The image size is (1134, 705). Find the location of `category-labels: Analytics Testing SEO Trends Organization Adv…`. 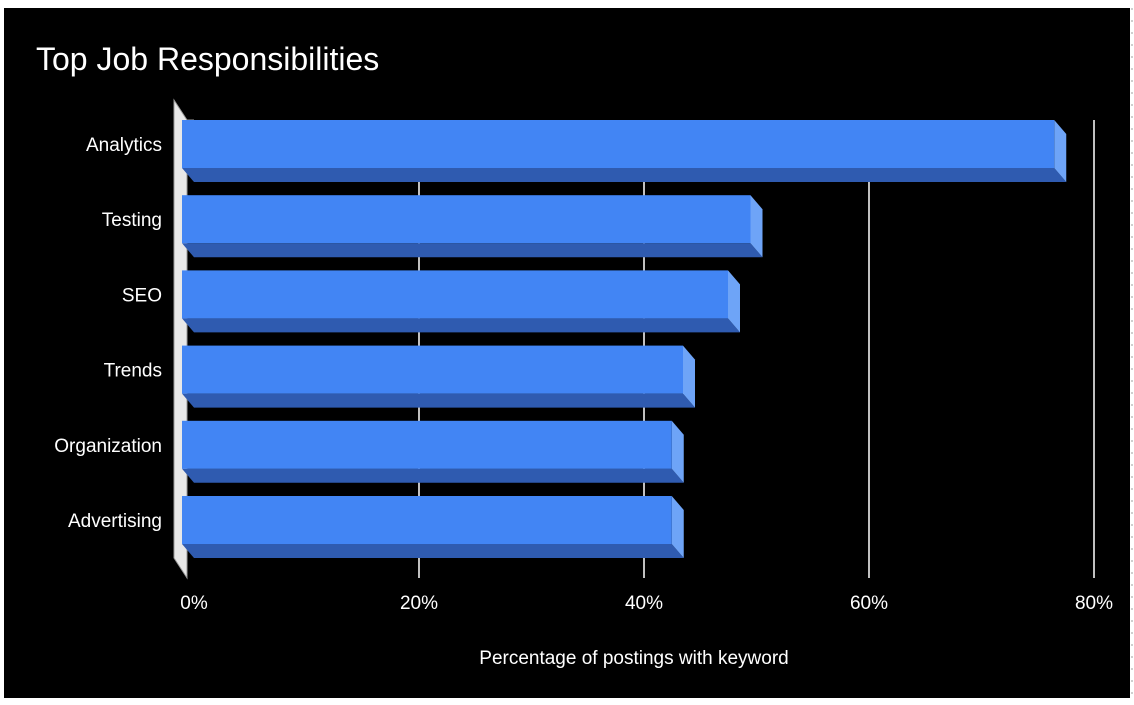

category-labels: Analytics Testing SEO Trends Organization Adv… is located at coordinates (108, 333).